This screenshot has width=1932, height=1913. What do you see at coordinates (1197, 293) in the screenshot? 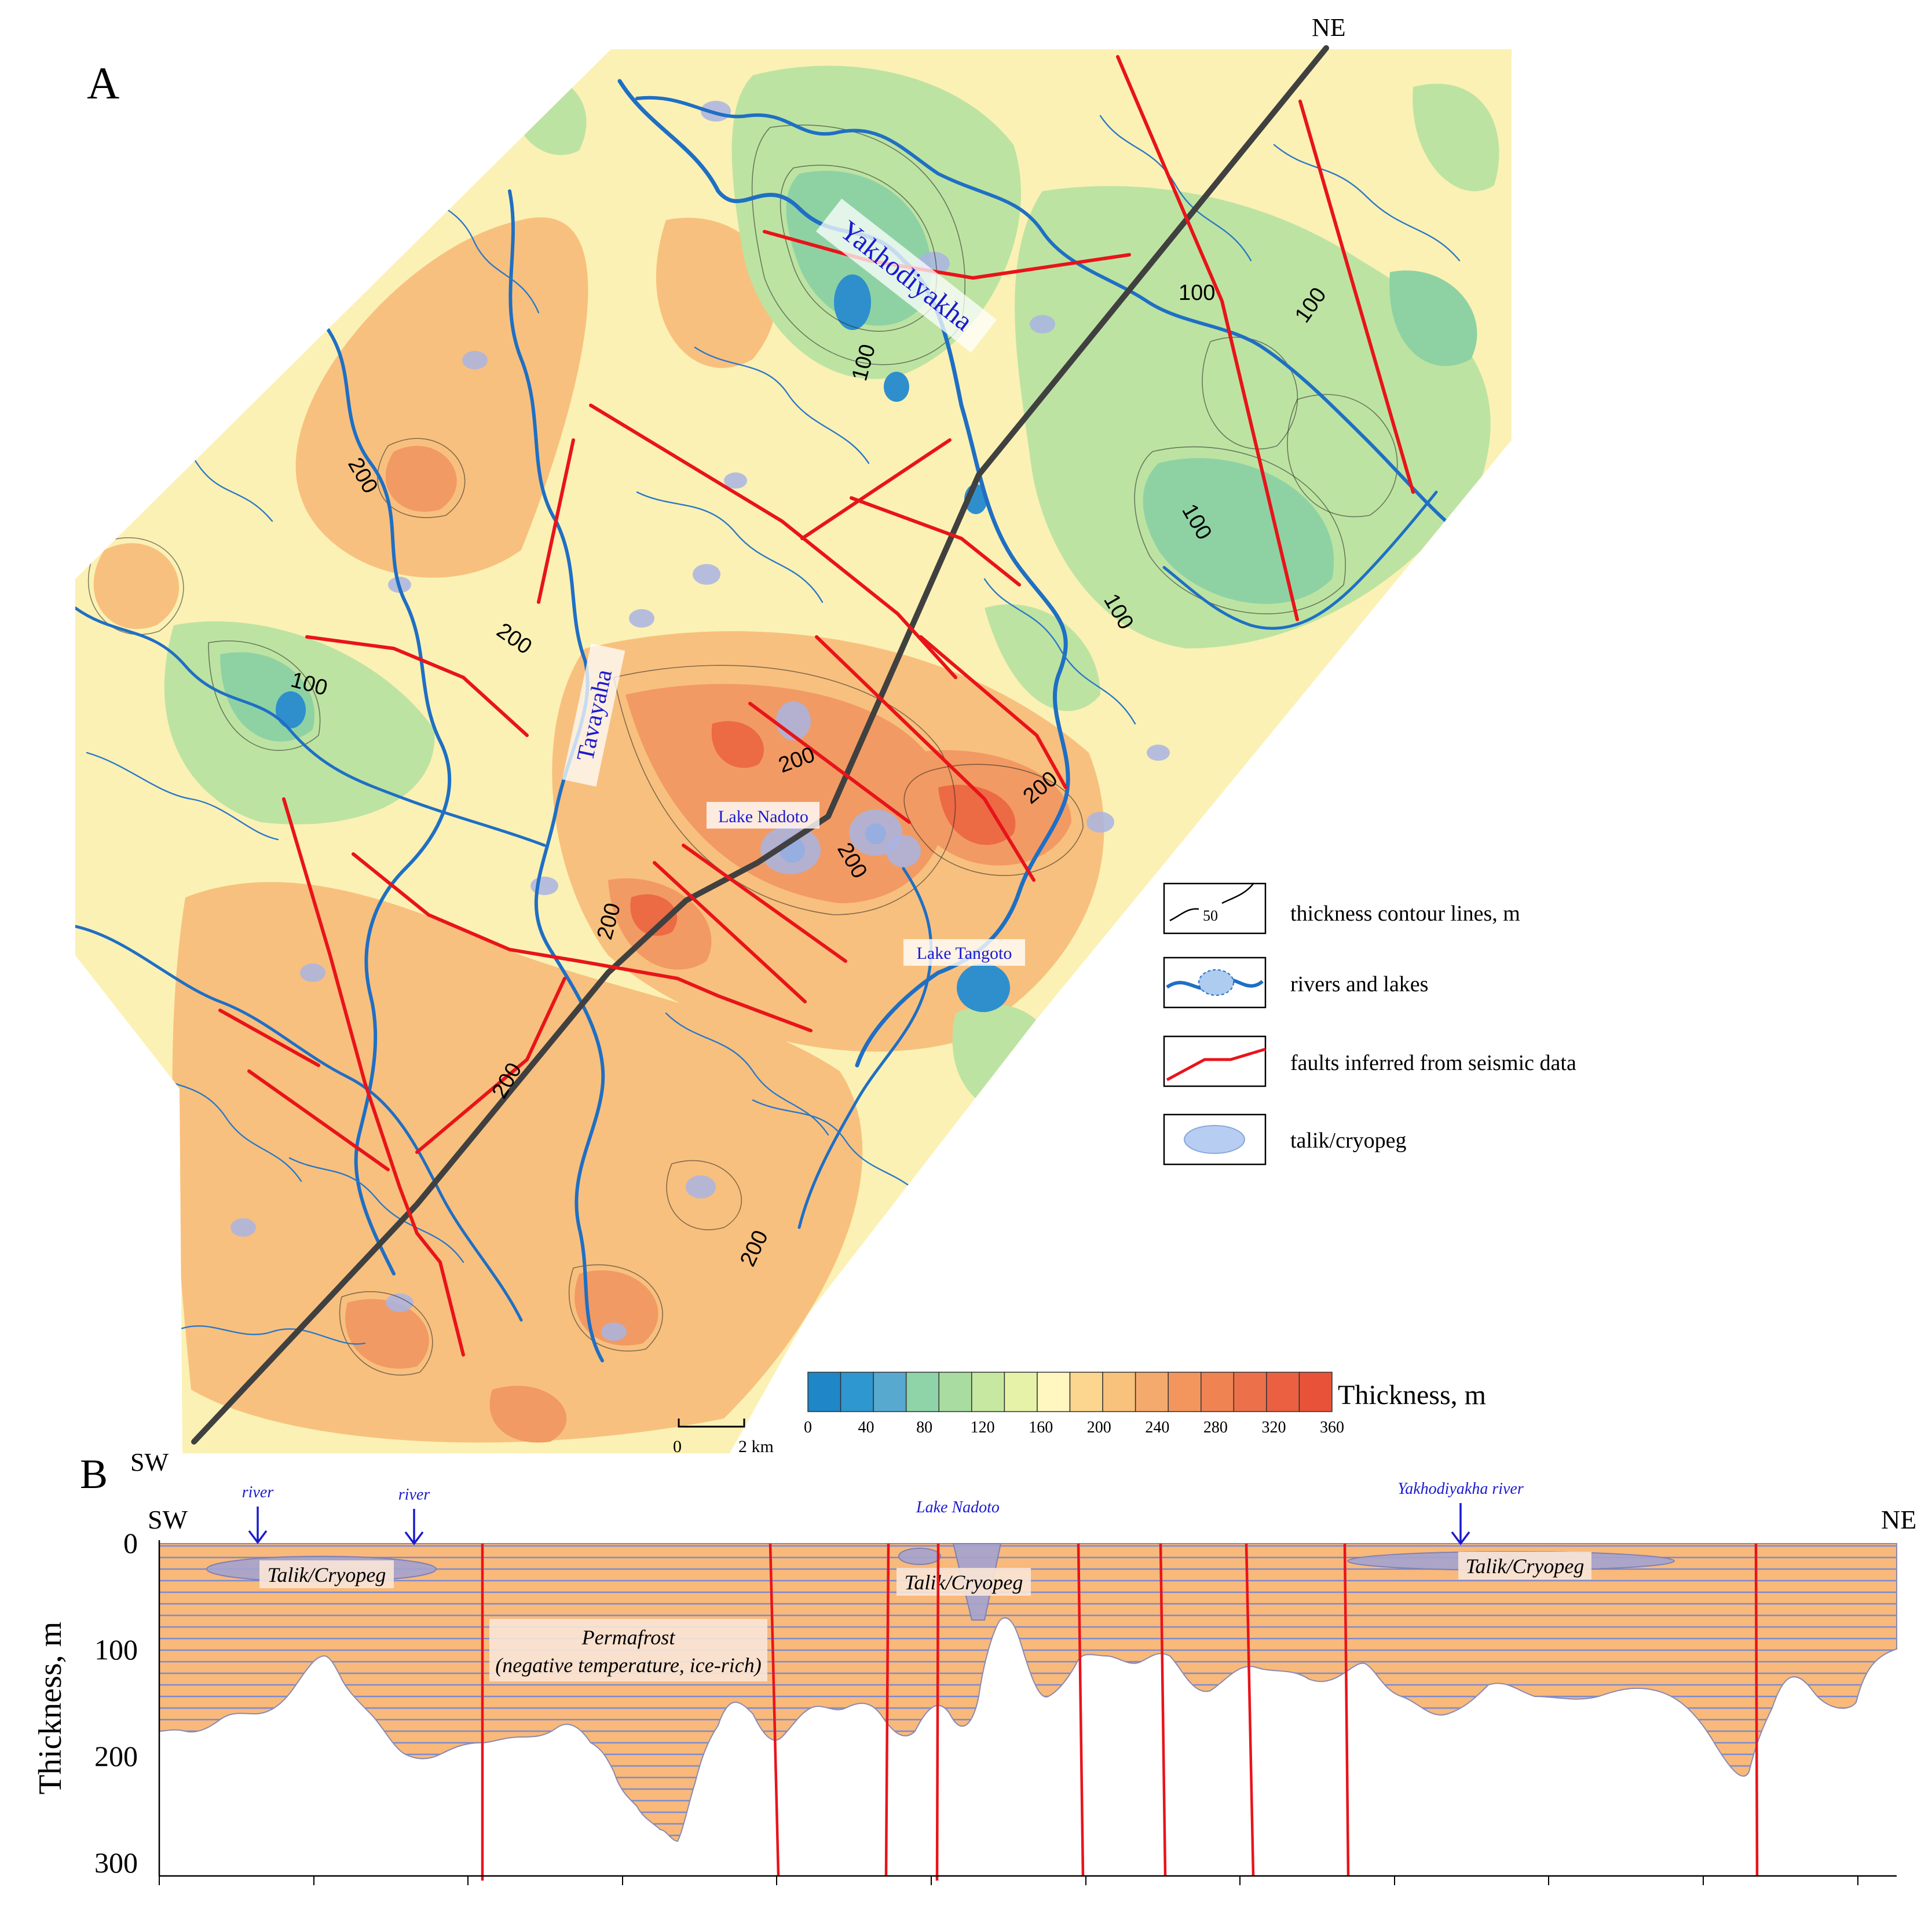
I see `contour-label: 100` at bounding box center [1197, 293].